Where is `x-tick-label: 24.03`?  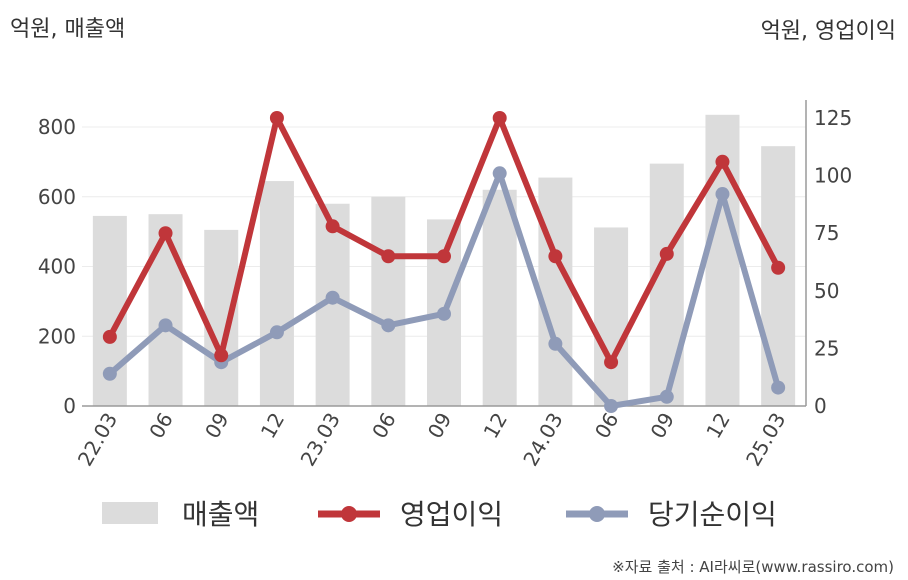
x-tick-label: 24.03 is located at coordinates (542, 440).